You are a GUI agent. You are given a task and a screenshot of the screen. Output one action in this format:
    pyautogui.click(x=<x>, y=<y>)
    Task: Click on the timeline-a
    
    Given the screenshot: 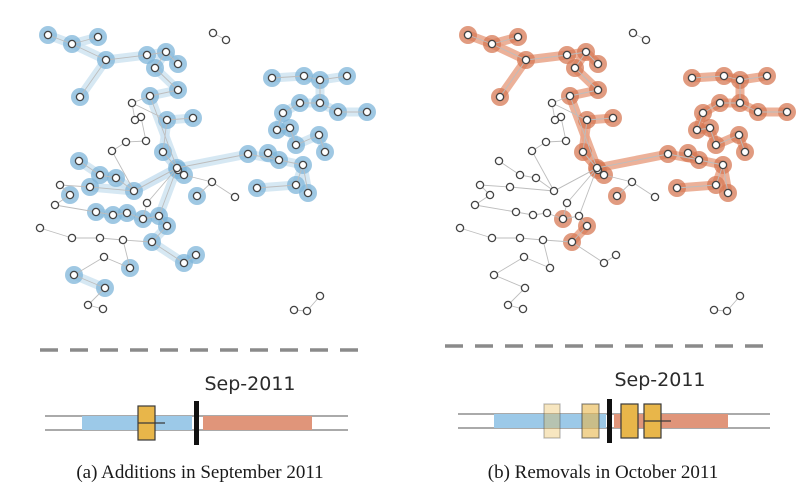 What is the action you would take?
    pyautogui.click(x=196, y=423)
    